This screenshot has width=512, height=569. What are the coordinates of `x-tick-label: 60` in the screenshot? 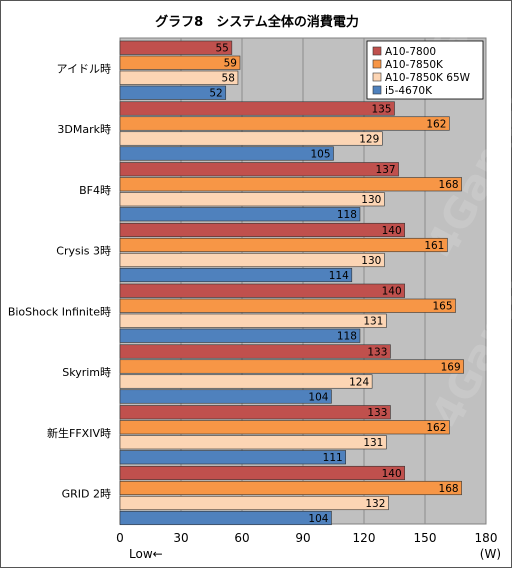 It's located at (241, 538).